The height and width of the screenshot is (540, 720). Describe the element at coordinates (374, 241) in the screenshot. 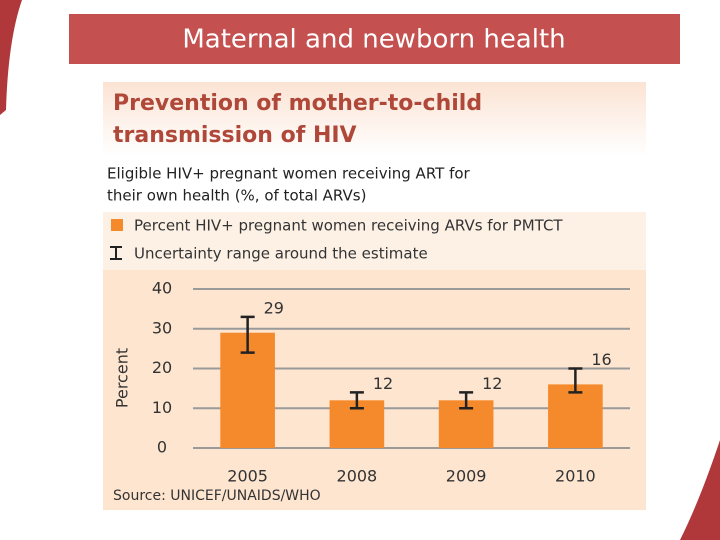

I see `legend-area` at that location.